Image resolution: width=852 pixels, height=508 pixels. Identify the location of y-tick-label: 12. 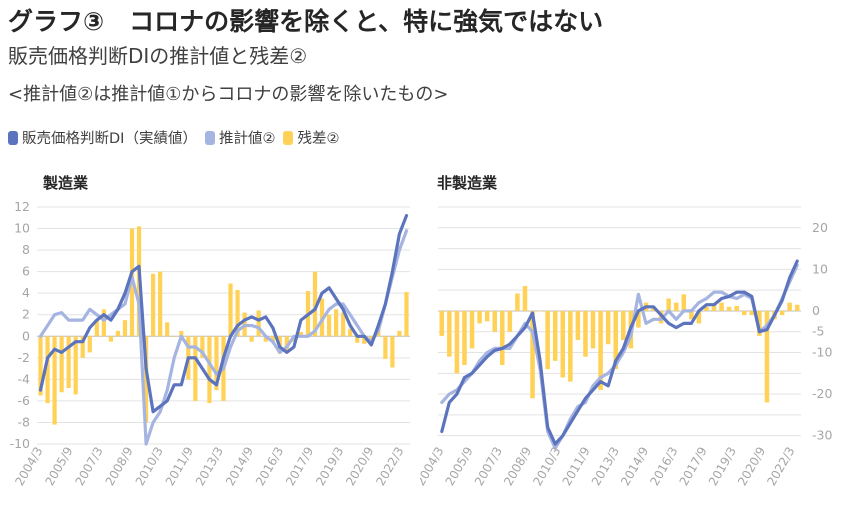
(22, 206).